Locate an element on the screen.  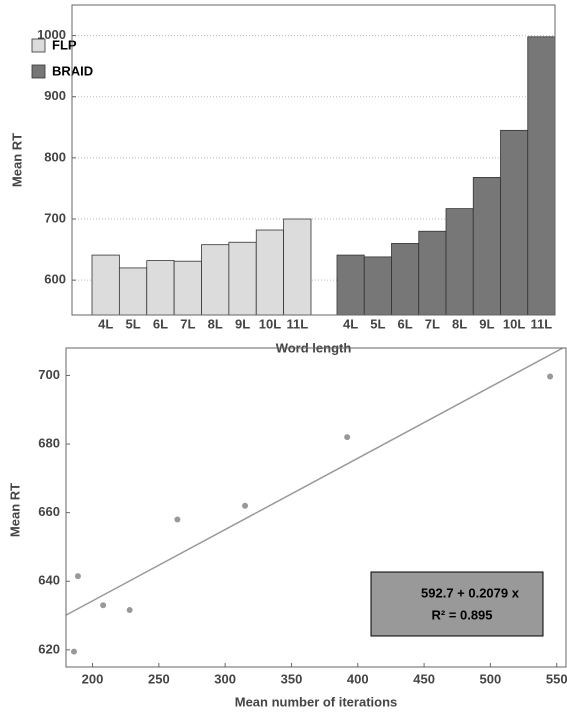
y-tick-label: 800 is located at coordinates (55, 156).